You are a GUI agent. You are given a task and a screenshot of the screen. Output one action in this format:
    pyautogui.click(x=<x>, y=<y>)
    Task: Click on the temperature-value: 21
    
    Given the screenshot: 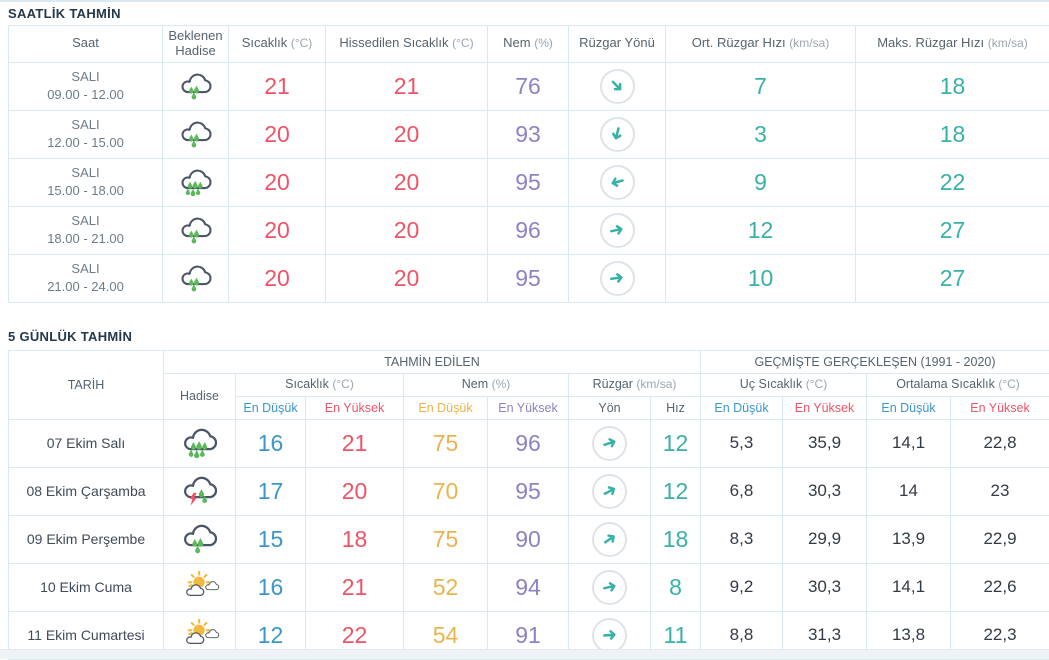 What is the action you would take?
    pyautogui.click(x=277, y=86)
    